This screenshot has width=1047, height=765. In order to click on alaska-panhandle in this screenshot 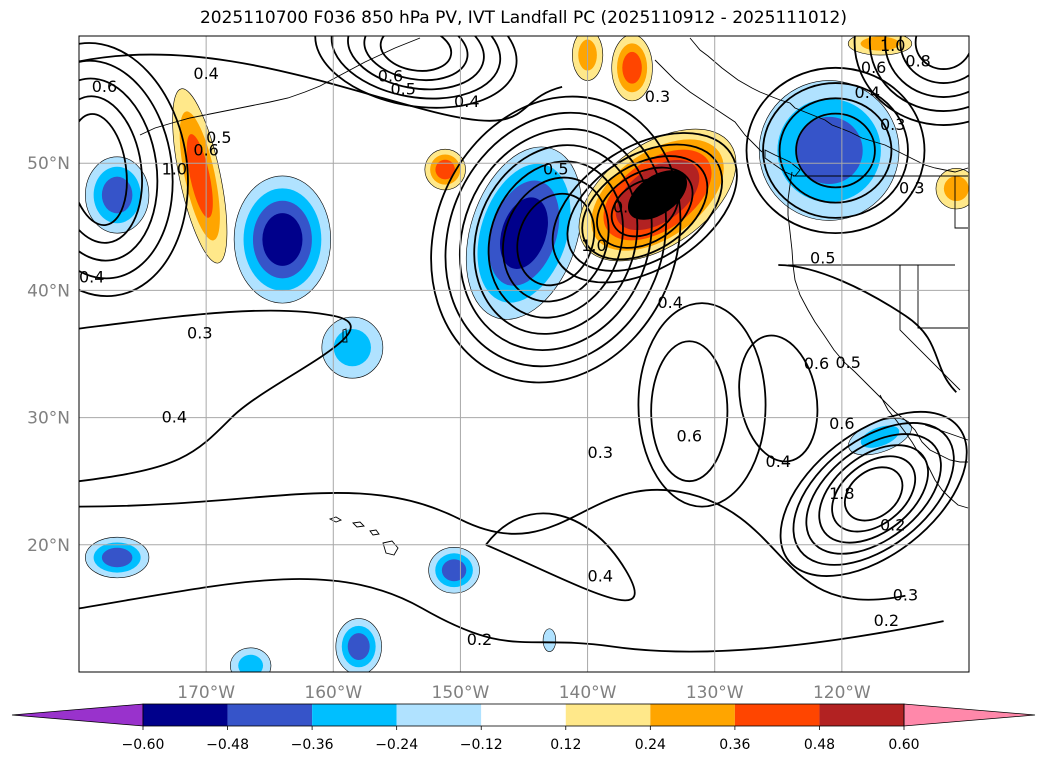, I will do `click(708, 106)`.